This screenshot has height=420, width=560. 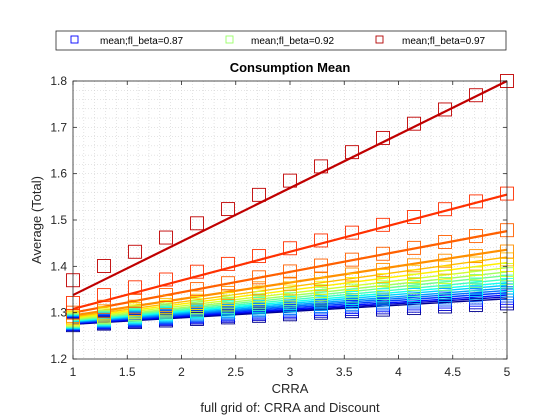 What do you see at coordinates (293, 41) in the screenshot?
I see `legend-label-beta-092: mean;fl_beta=0.92` at bounding box center [293, 41].